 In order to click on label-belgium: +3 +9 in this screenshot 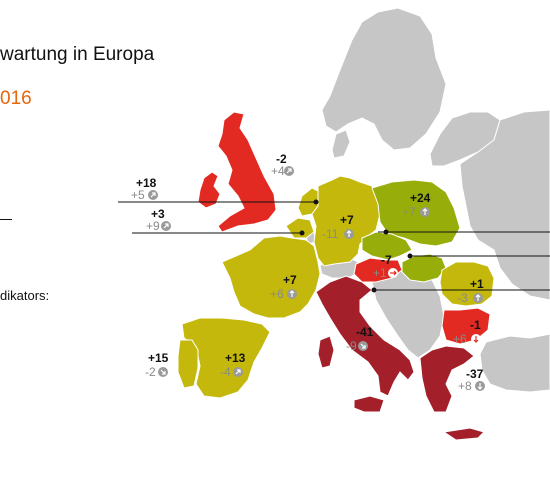, I will do `click(158, 220)`.